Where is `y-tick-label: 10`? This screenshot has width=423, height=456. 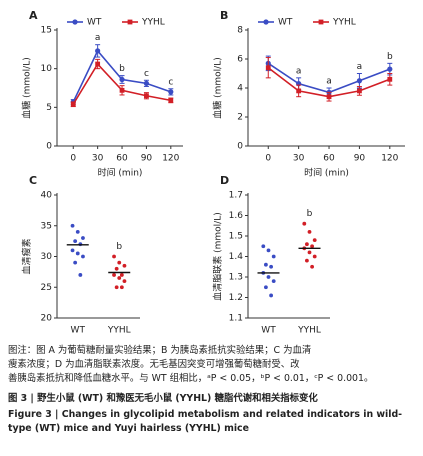
y-tick-label: 10 is located at coordinates (47, 69).